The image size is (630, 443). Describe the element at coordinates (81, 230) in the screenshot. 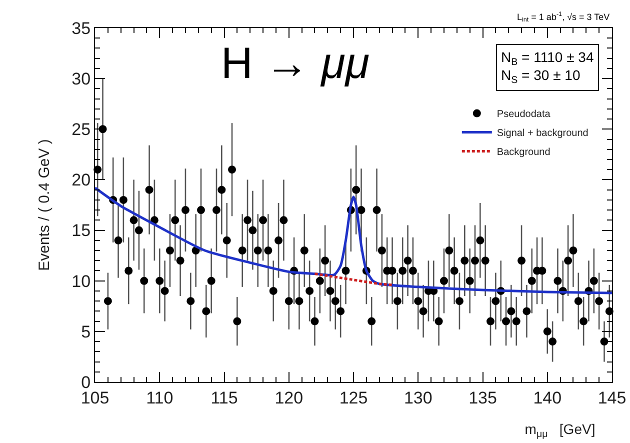

I see `y-tick-label: 15` at that location.